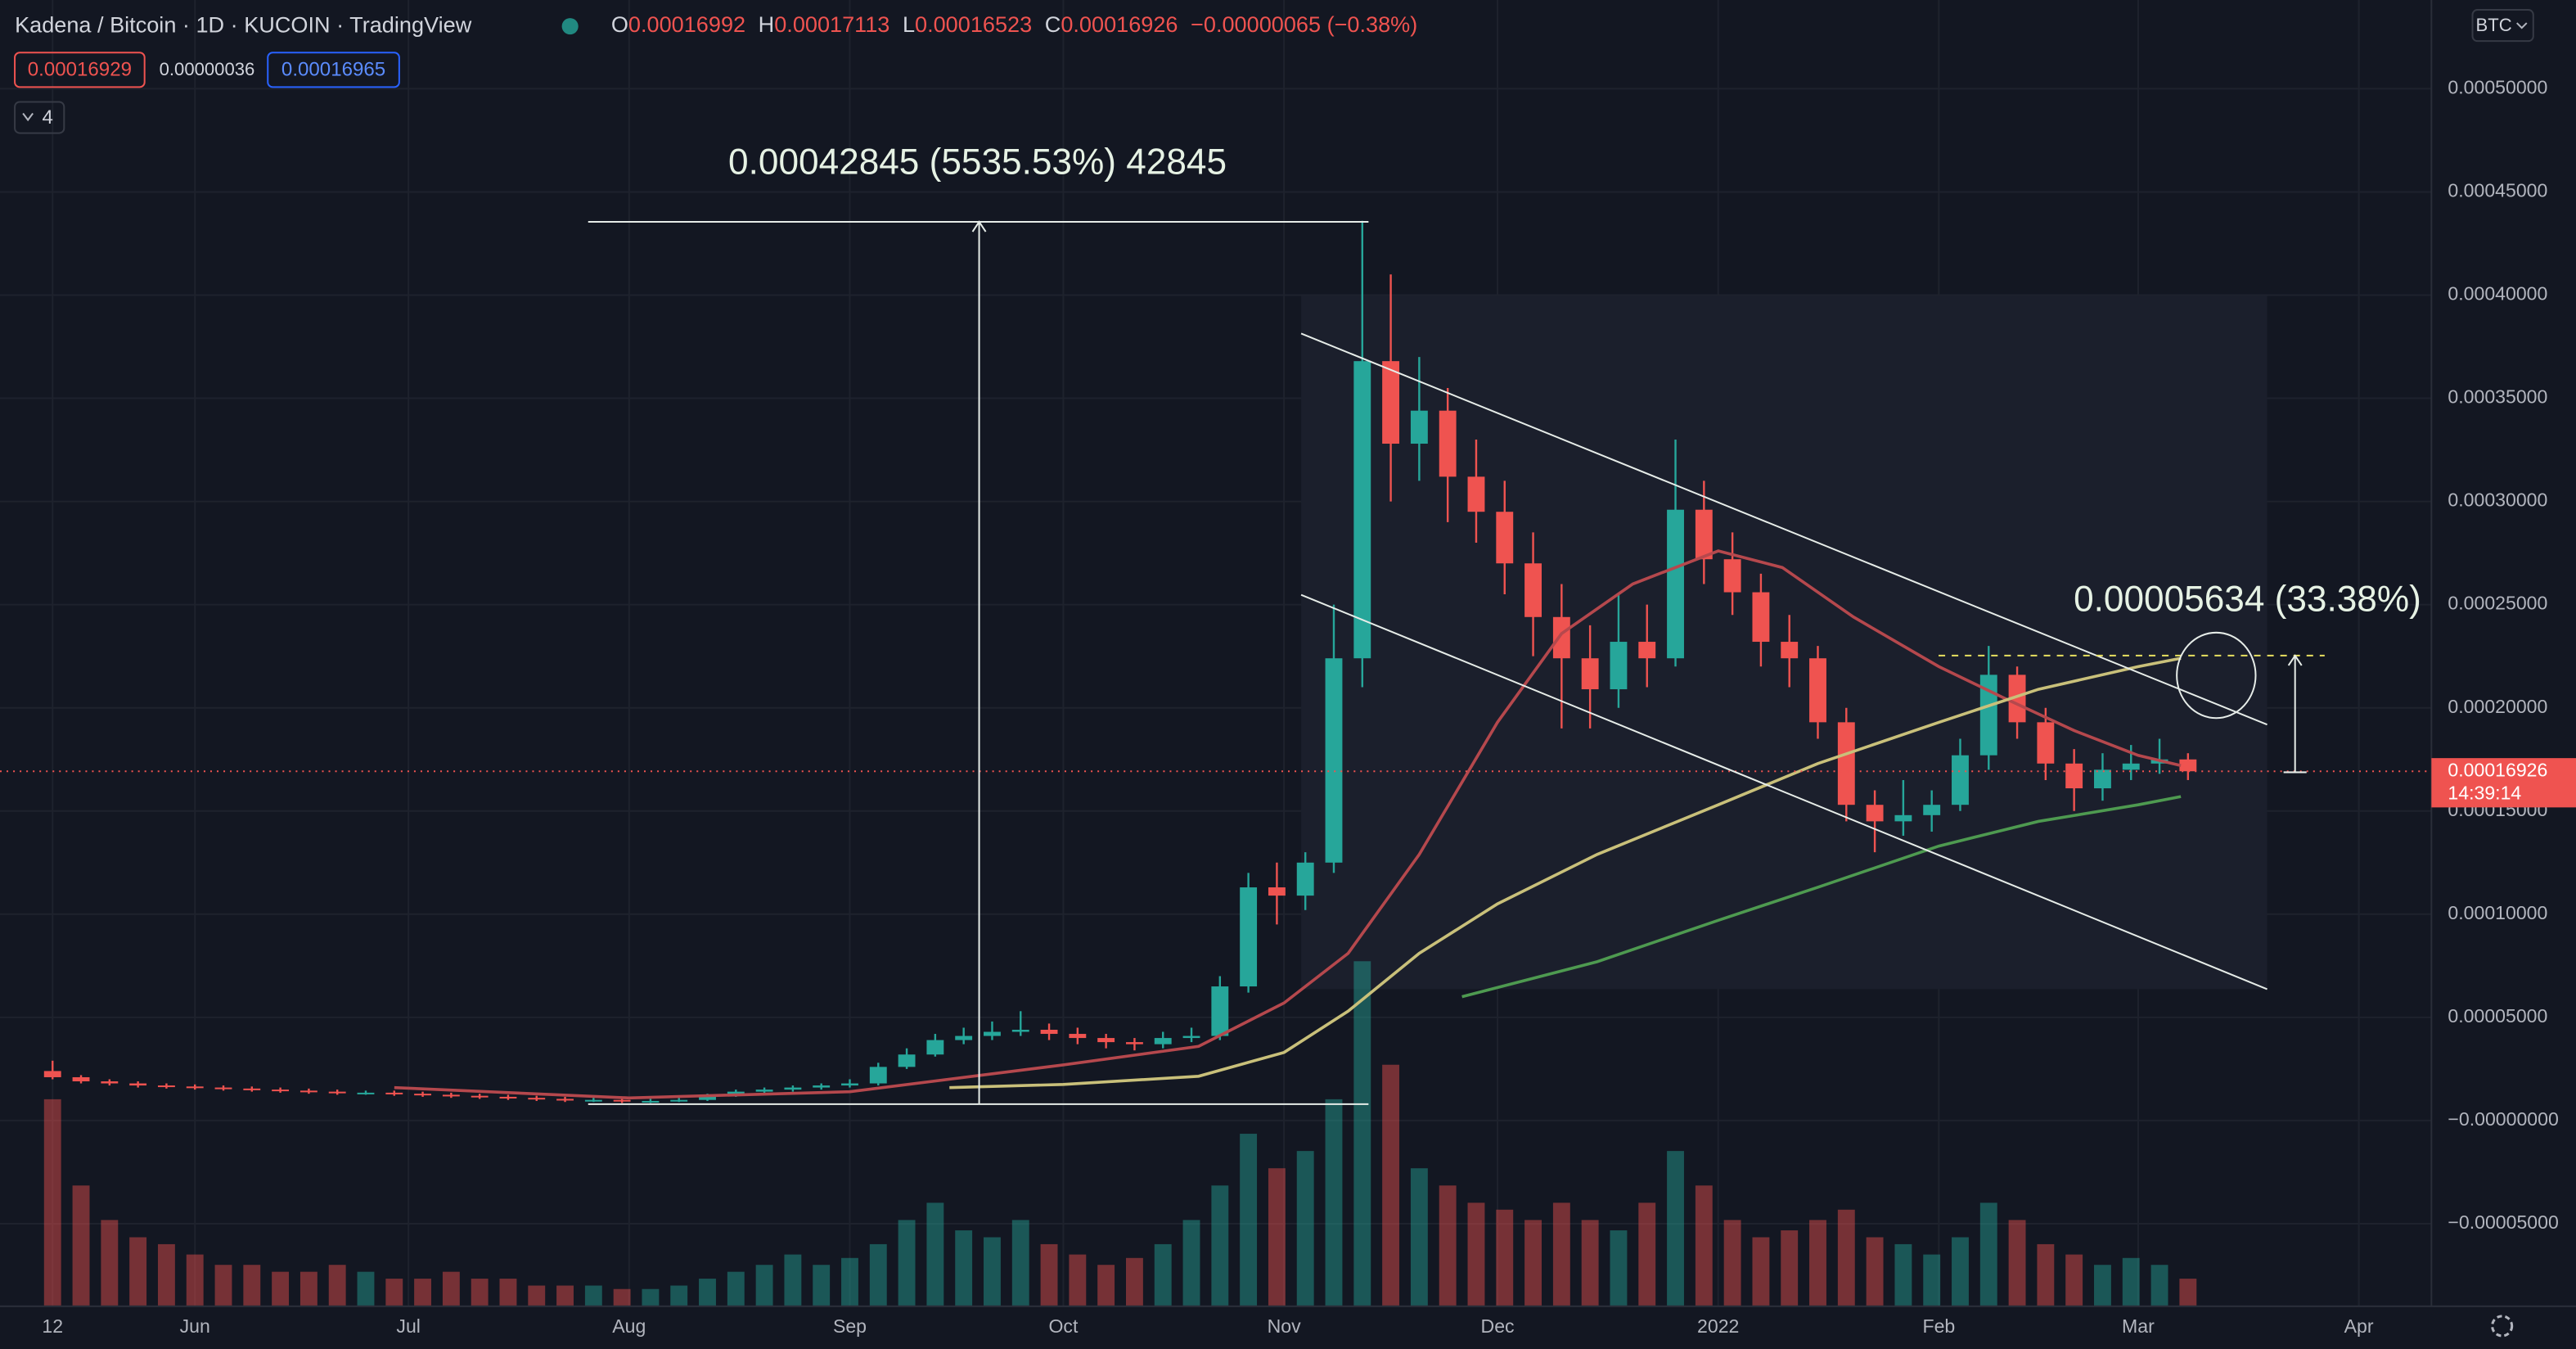  What do you see at coordinates (207, 69) in the screenshot?
I see `spread: 0.00000036` at bounding box center [207, 69].